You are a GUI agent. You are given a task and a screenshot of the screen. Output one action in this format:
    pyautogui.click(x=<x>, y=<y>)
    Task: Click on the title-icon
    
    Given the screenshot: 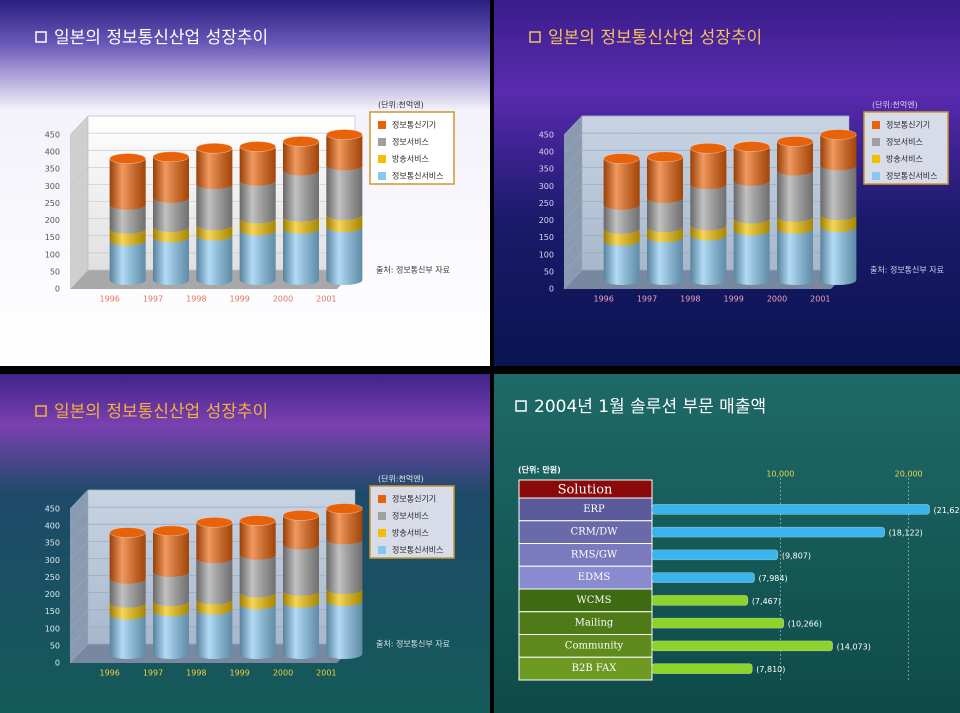 What is the action you would take?
    pyautogui.click(x=521, y=406)
    